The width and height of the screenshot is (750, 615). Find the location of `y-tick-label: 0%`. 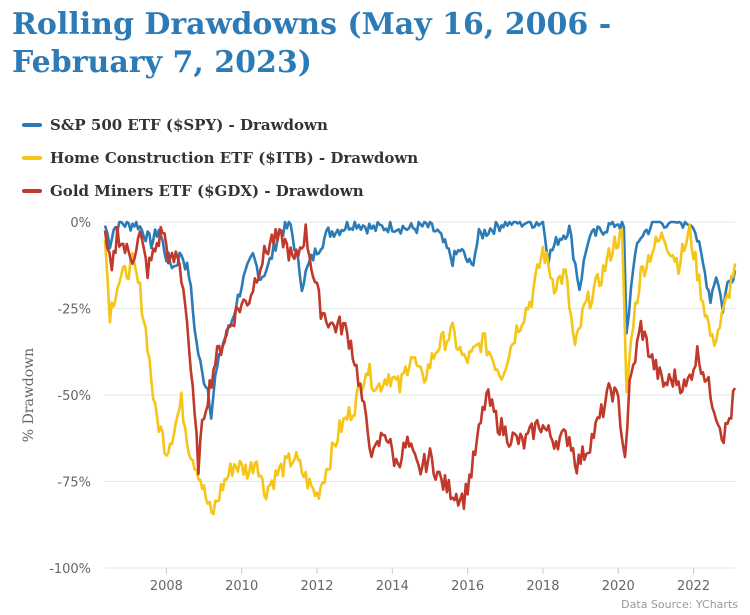

y-tick-label: 0% is located at coordinates (80, 223).